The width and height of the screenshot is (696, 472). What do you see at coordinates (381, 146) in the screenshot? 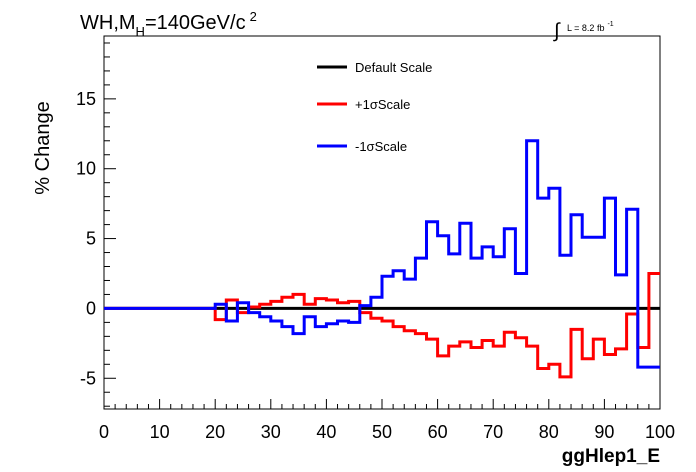
I see `legend-label-minus: -1σScale` at bounding box center [381, 146].